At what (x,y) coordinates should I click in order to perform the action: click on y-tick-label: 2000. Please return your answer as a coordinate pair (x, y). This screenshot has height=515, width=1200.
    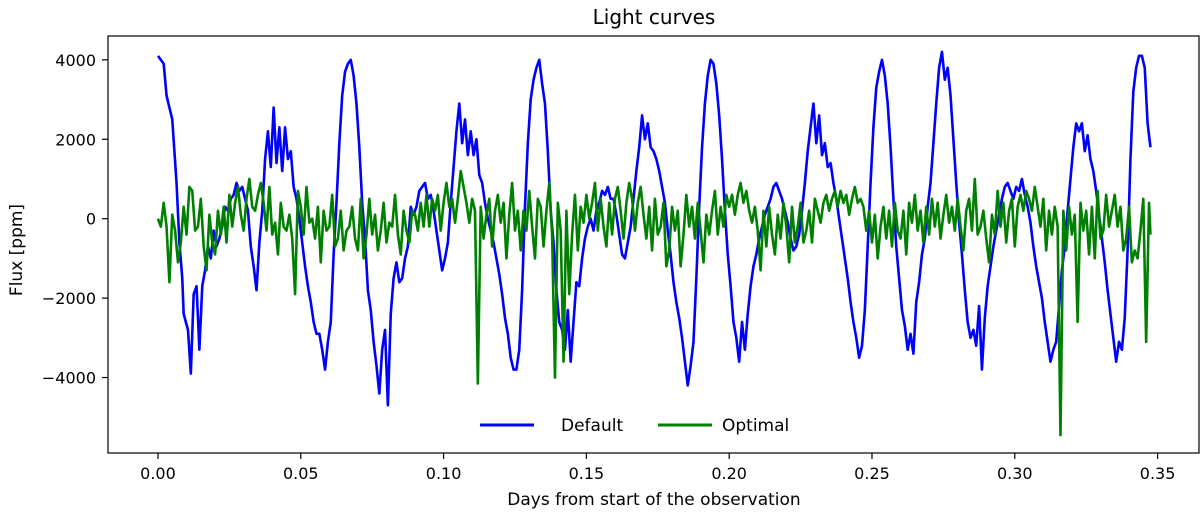
    Looking at the image, I should click on (75, 139).